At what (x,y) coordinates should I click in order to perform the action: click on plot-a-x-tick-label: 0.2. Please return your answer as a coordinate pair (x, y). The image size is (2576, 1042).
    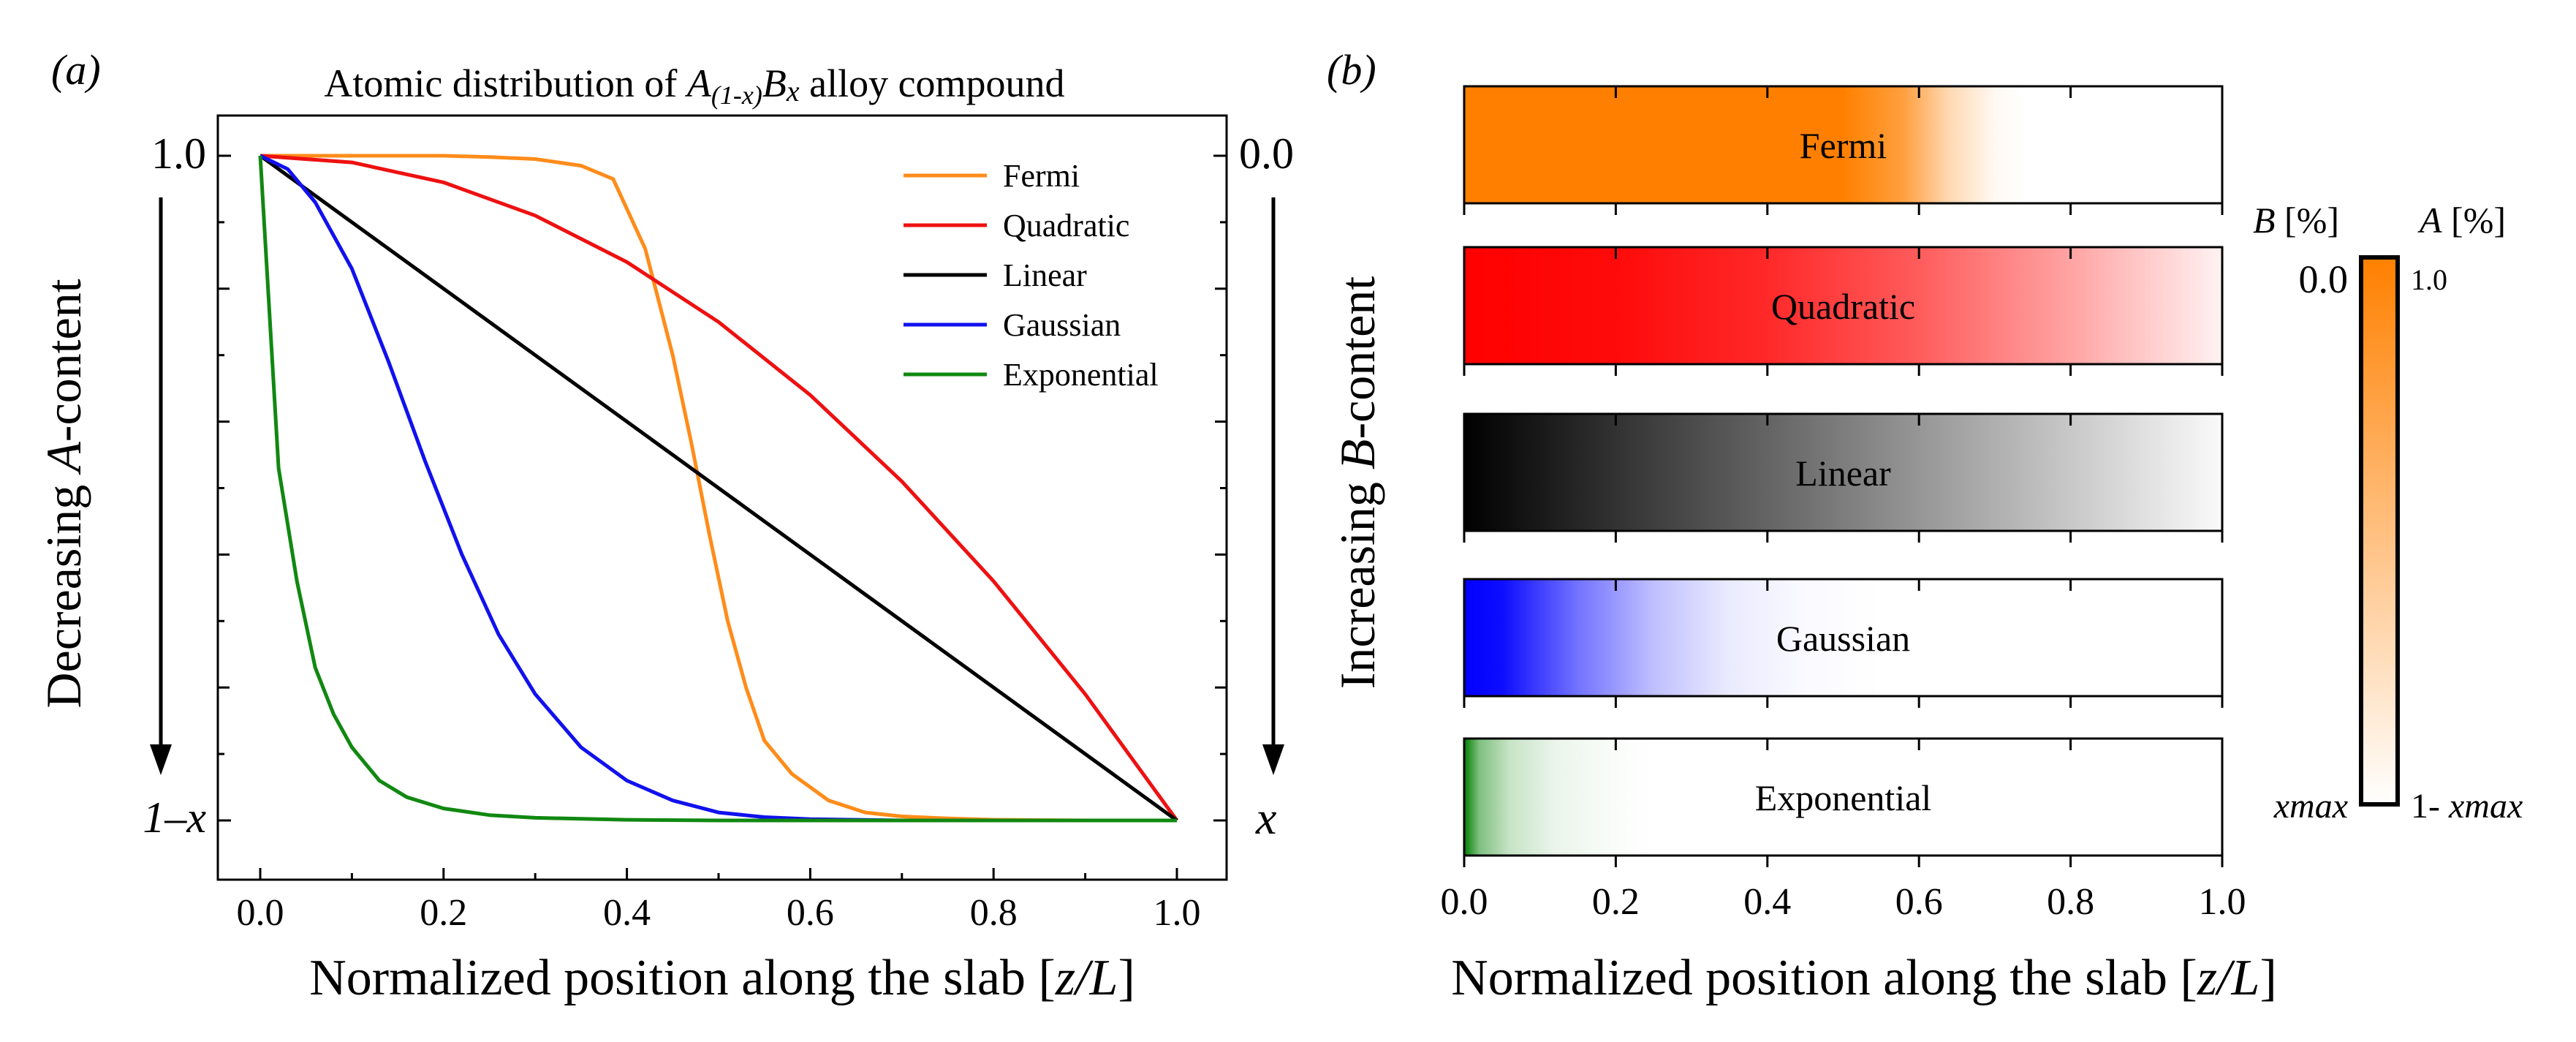
    Looking at the image, I should click on (443, 913).